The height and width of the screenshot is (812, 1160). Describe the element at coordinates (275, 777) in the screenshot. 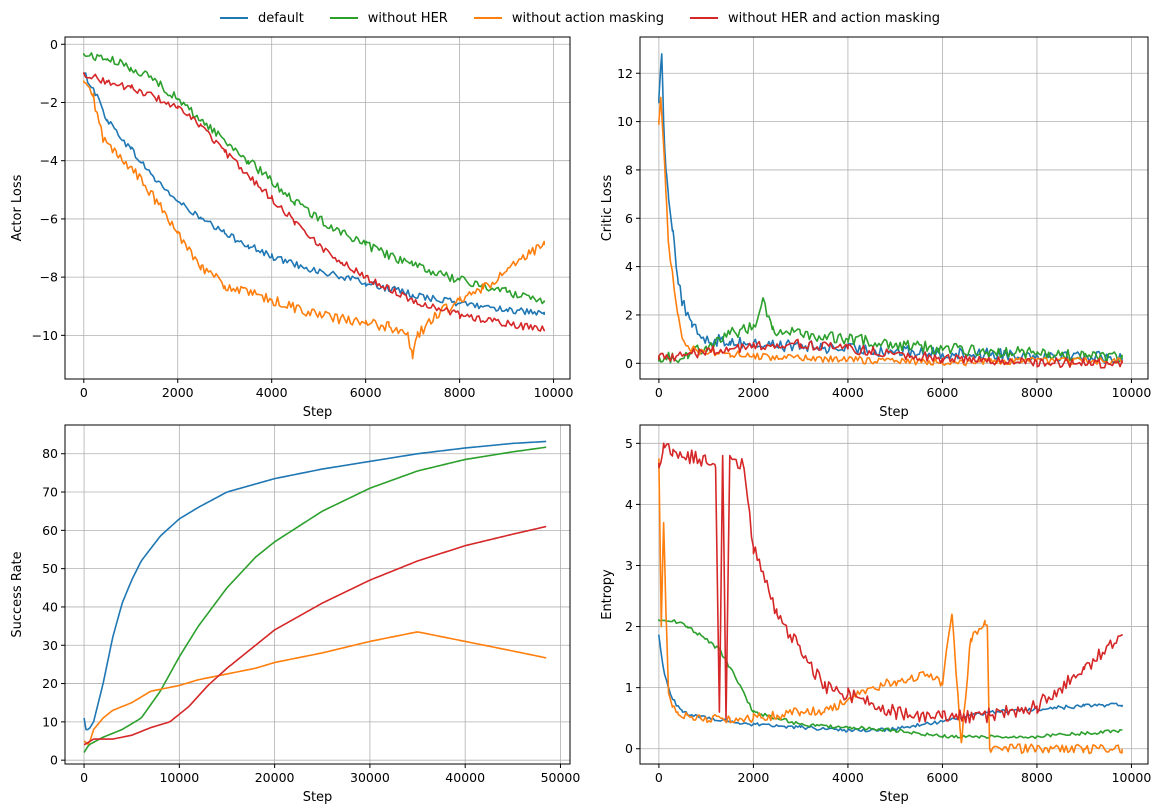

I see `x-tick-label: 20000` at that location.